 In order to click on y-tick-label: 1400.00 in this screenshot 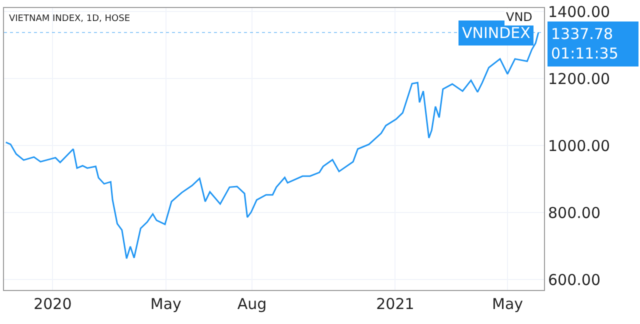, I will do `click(579, 11)`.